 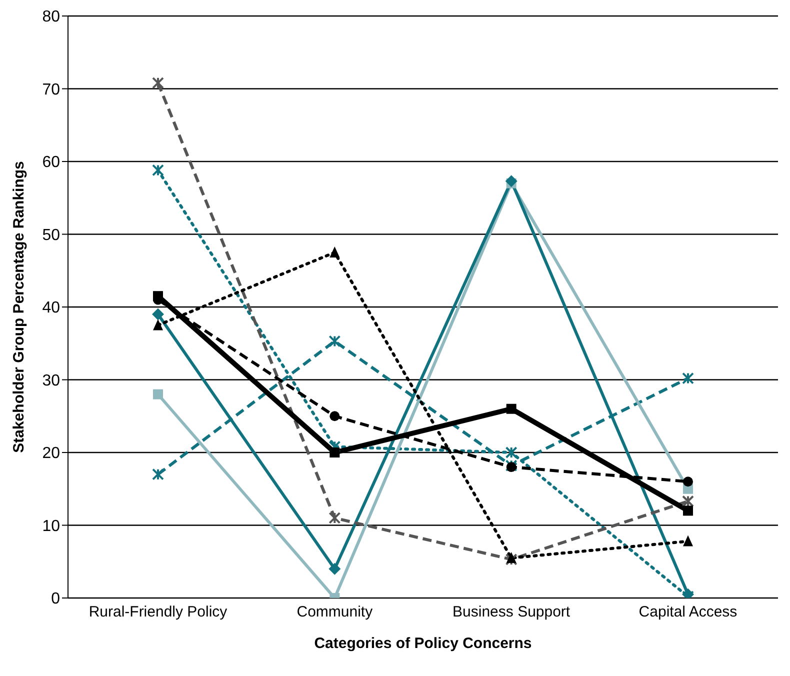 I want to click on x-axis-title: Categories of Policy Concerns, so click(x=423, y=643).